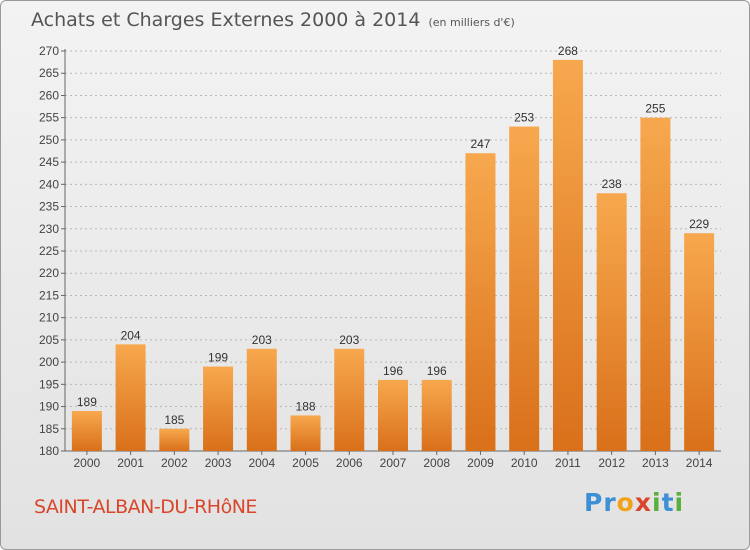 This screenshot has height=550, width=750. Describe the element at coordinates (49, 362) in the screenshot. I see `y-tick-label: 200` at that location.